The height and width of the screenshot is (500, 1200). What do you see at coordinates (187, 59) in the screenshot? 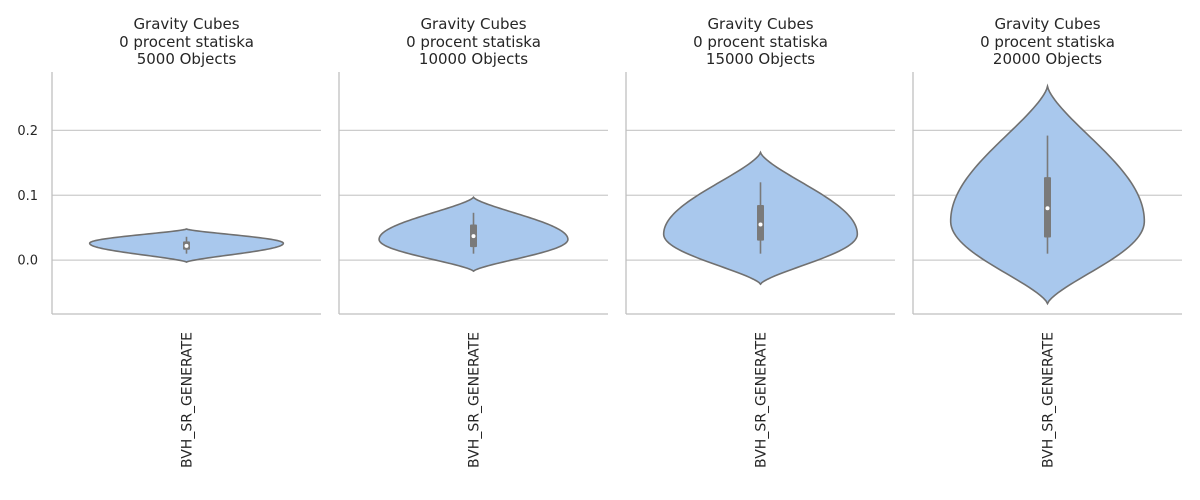
I see `panel-title-line: 5000 Objects` at bounding box center [187, 59].